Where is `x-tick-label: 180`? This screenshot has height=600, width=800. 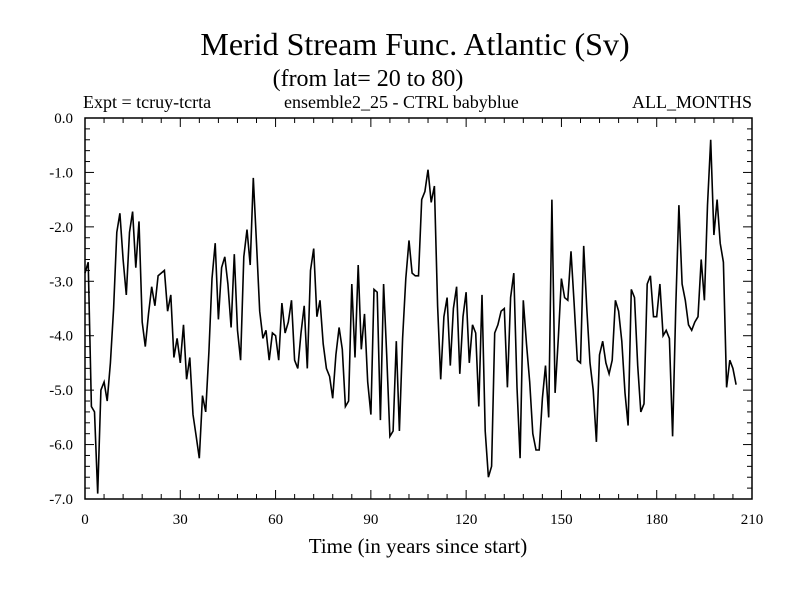 x-tick-label: 180 is located at coordinates (656, 520).